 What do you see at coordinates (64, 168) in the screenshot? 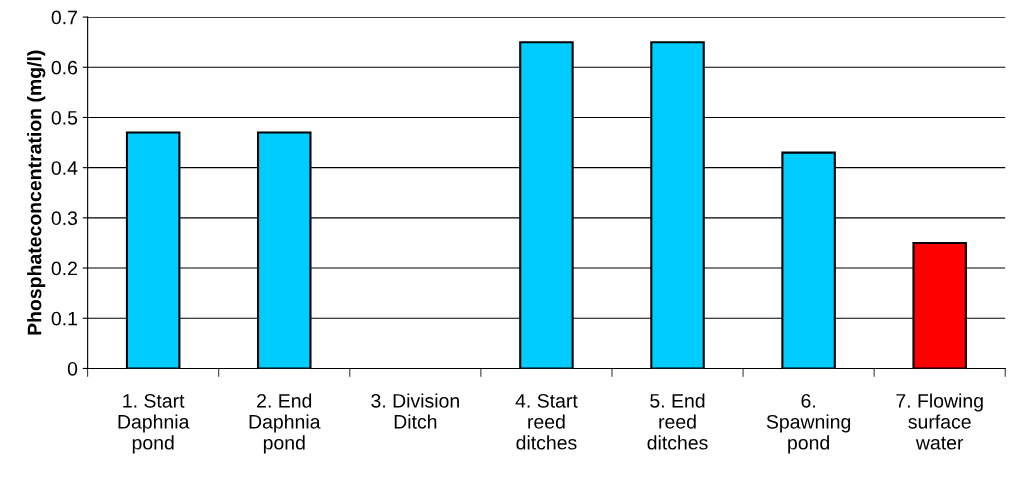
I see `y-tick-label: 0.4` at bounding box center [64, 168].